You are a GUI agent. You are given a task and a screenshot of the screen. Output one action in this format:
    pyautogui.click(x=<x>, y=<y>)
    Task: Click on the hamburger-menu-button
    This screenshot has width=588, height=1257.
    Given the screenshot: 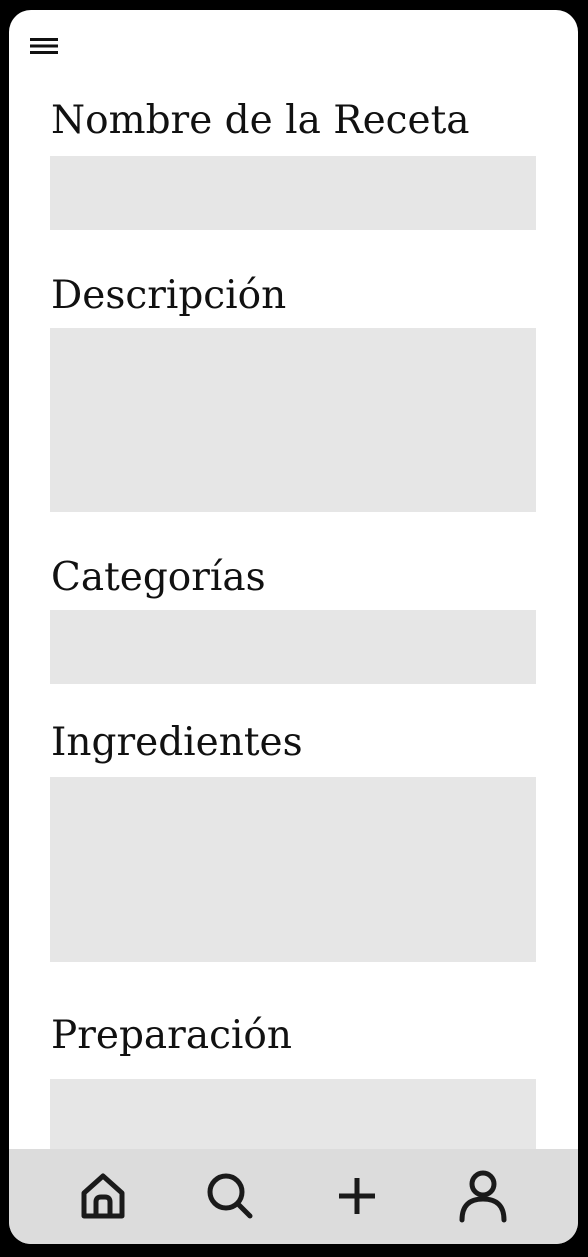 What is the action you would take?
    pyautogui.click(x=44, y=46)
    